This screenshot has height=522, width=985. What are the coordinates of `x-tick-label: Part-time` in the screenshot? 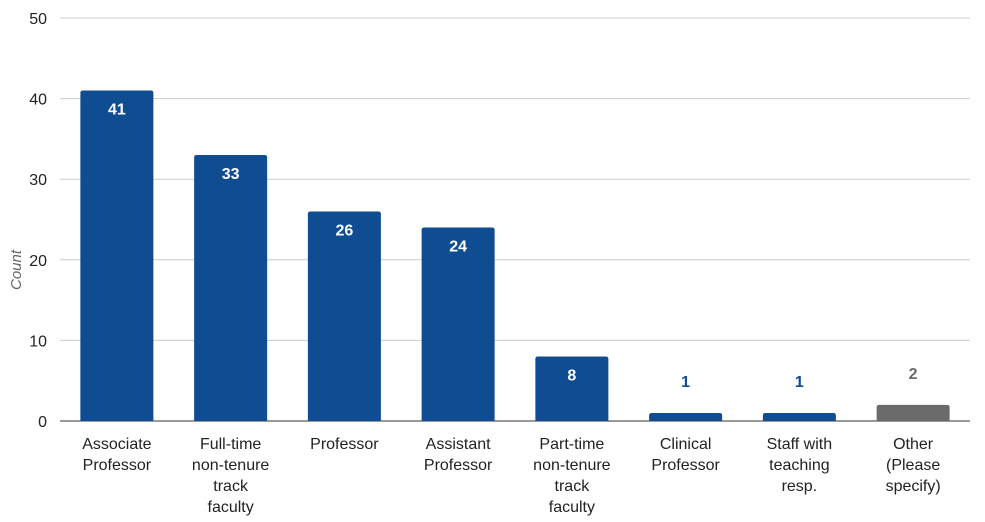 It's located at (571, 444).